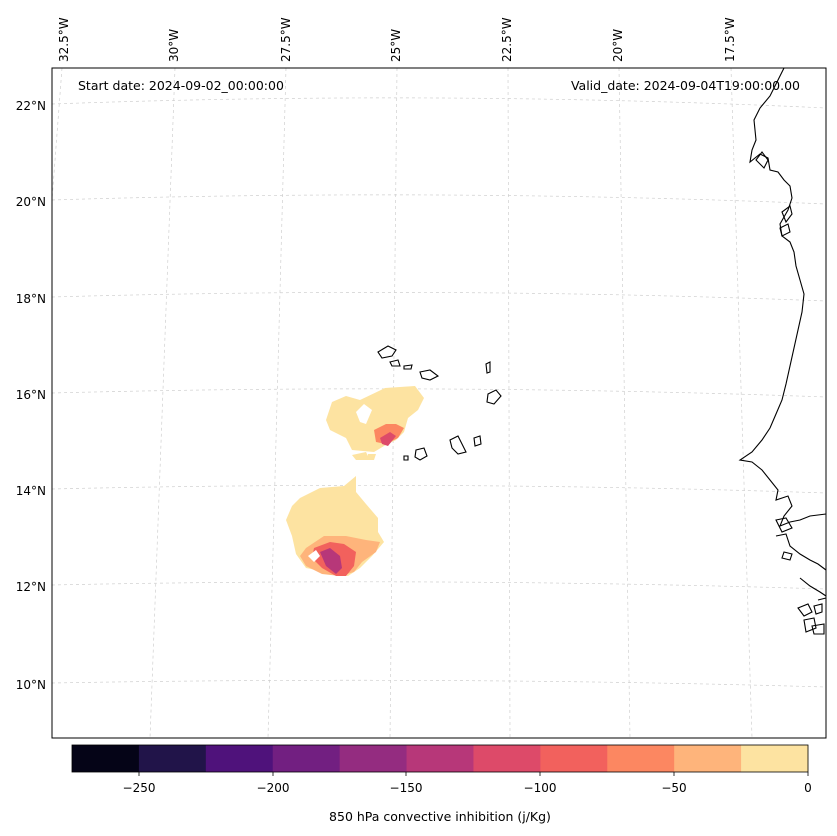 Image resolution: width=837 pixels, height=836 pixels. Describe the element at coordinates (31, 299) in the screenshot. I see `lat-label-18n: 18°N` at that location.